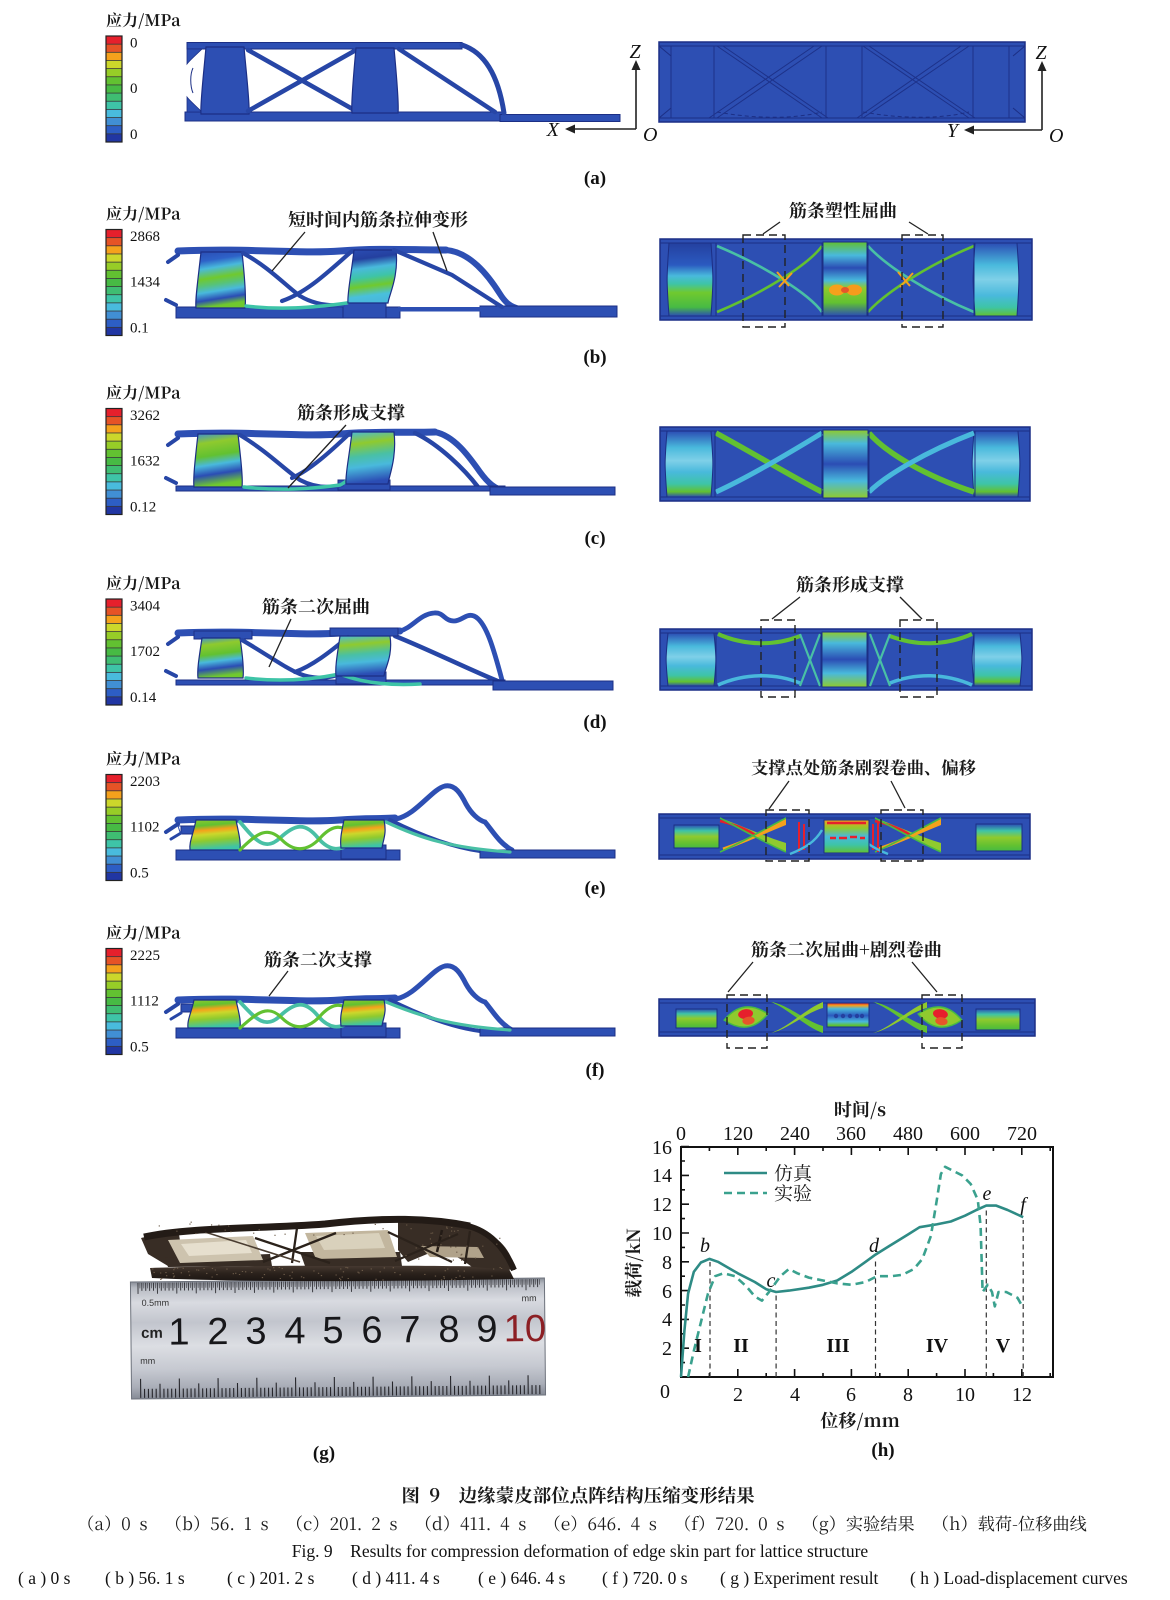 Image resolution: width=1170 pixels, height=1600 pixels. Describe the element at coordinates (145, 237) in the screenshot. I see `svg-text: 2868` at that location.